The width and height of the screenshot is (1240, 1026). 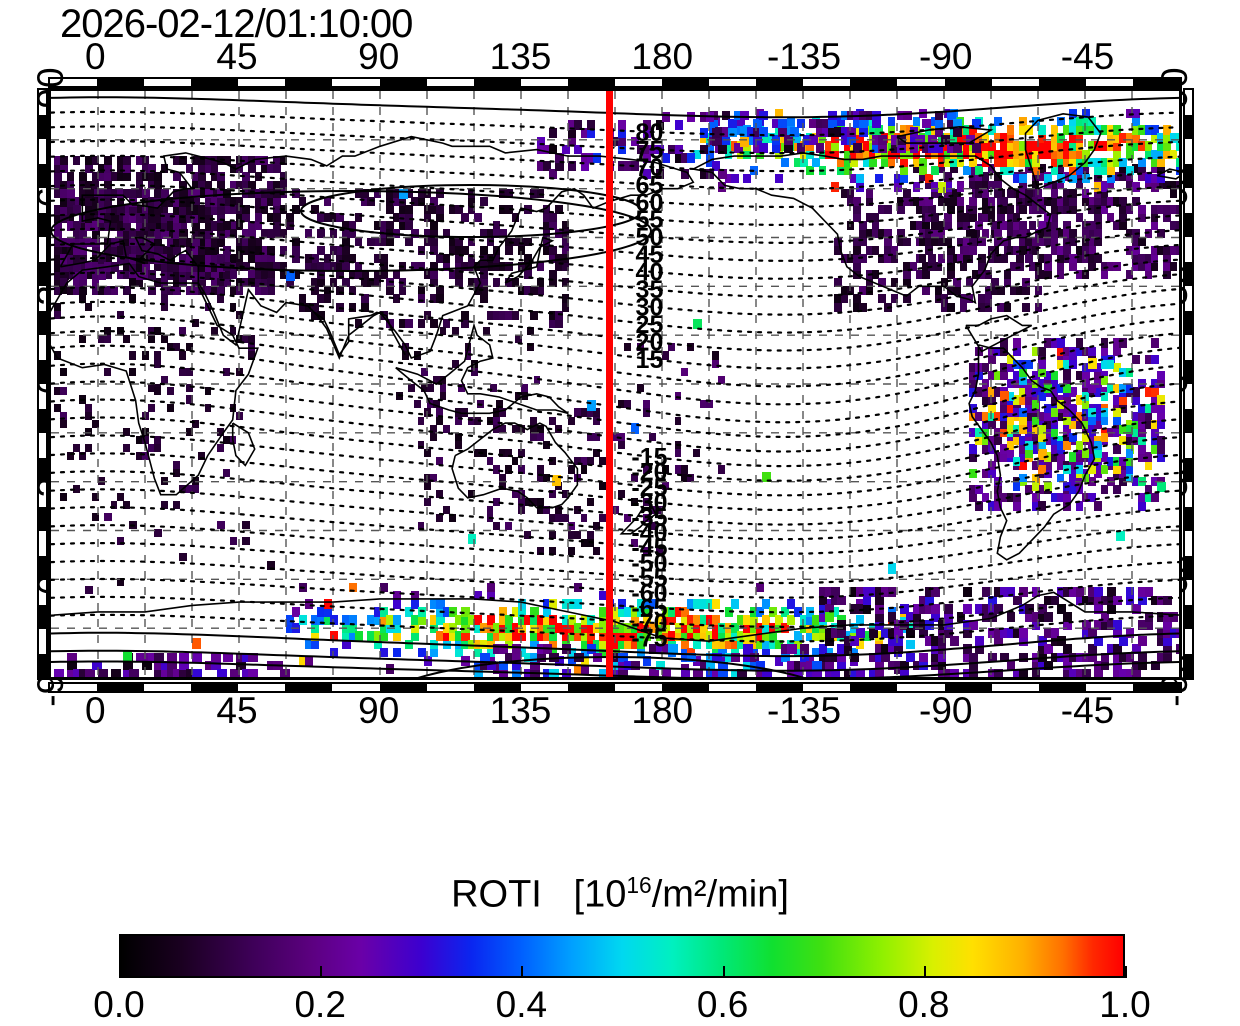 What do you see at coordinates (649, 488) in the screenshot?
I see `magnetic-latitude-label: -25` at bounding box center [649, 488].